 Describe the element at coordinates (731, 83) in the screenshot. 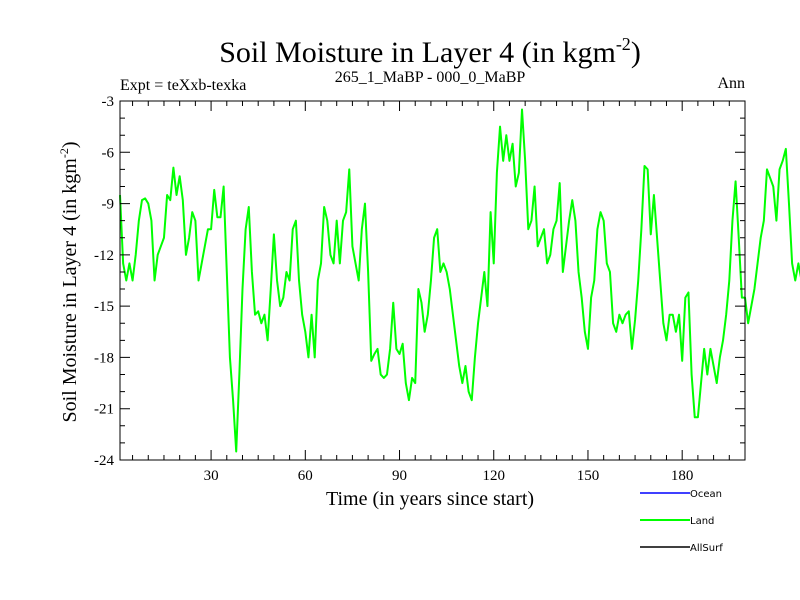

I see `subtitle-right: Ann` at that location.